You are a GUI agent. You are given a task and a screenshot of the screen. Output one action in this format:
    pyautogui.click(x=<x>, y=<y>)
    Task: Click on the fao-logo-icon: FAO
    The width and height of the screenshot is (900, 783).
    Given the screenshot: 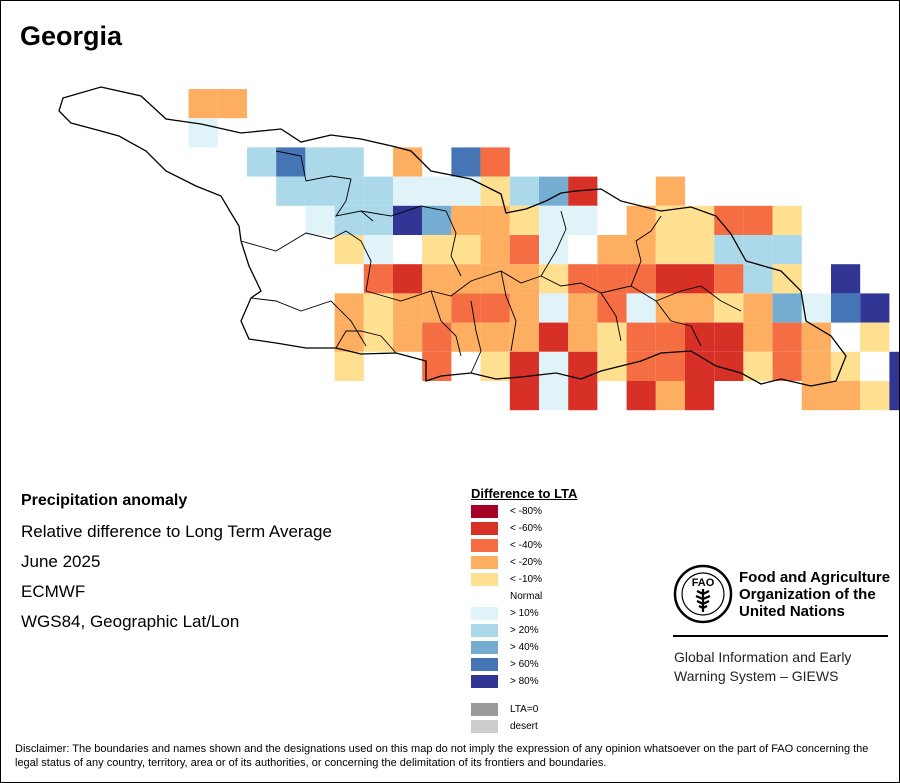 What is the action you would take?
    pyautogui.click(x=703, y=594)
    